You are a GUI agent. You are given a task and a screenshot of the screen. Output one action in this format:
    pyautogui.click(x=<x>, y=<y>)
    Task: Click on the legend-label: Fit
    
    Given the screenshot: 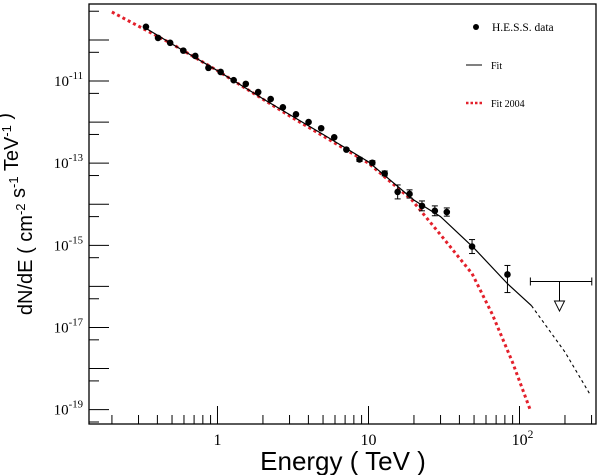 What is the action you would take?
    pyautogui.click(x=496, y=66)
    